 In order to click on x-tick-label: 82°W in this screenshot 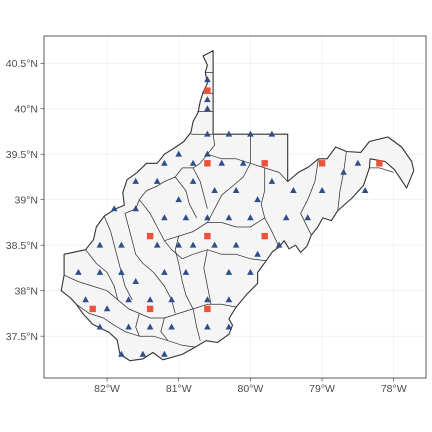, I will do `click(107, 389)`.